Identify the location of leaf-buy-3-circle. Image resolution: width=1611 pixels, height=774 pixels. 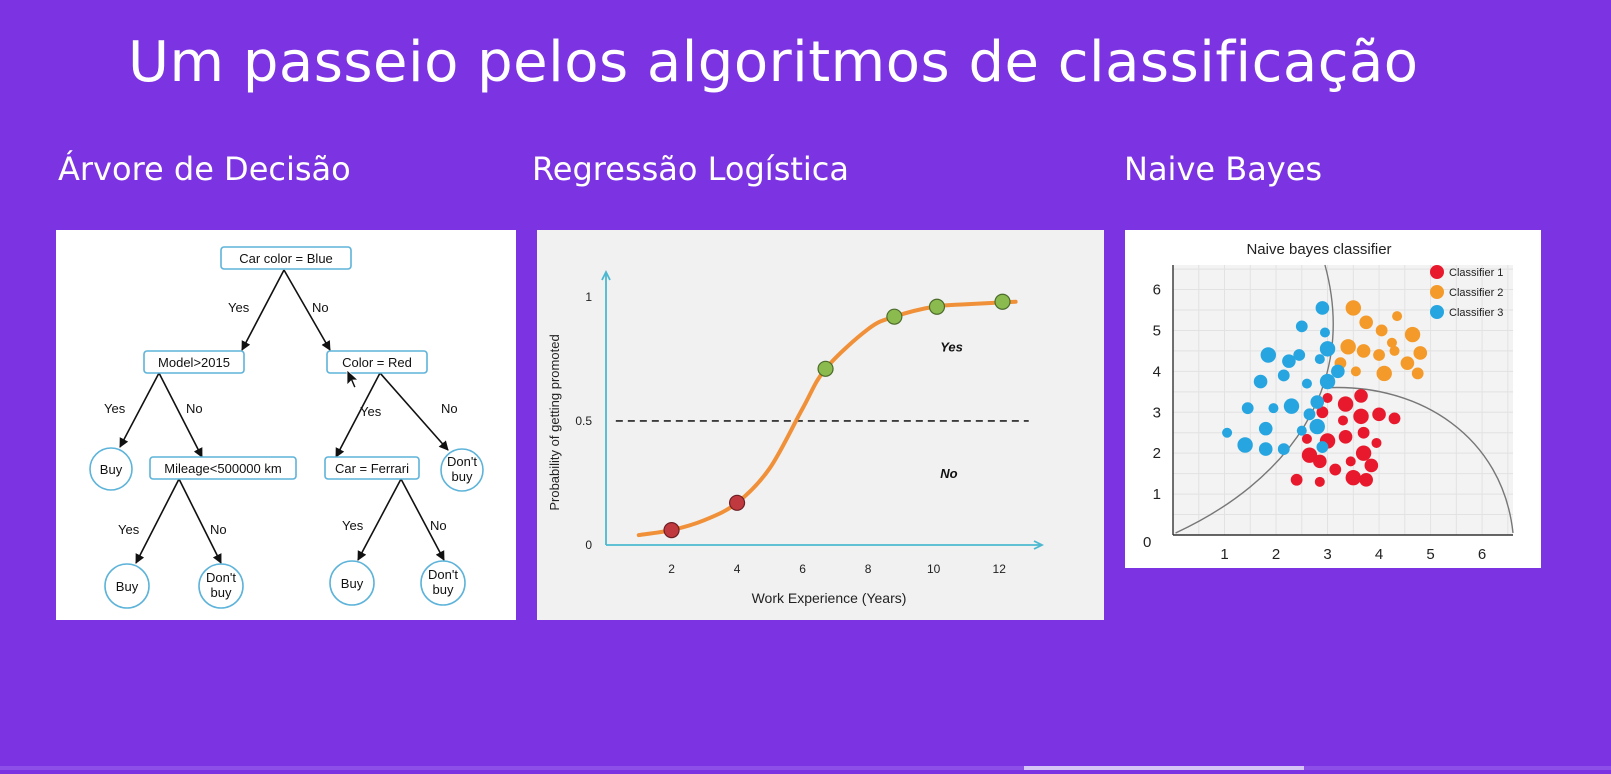
(352, 583).